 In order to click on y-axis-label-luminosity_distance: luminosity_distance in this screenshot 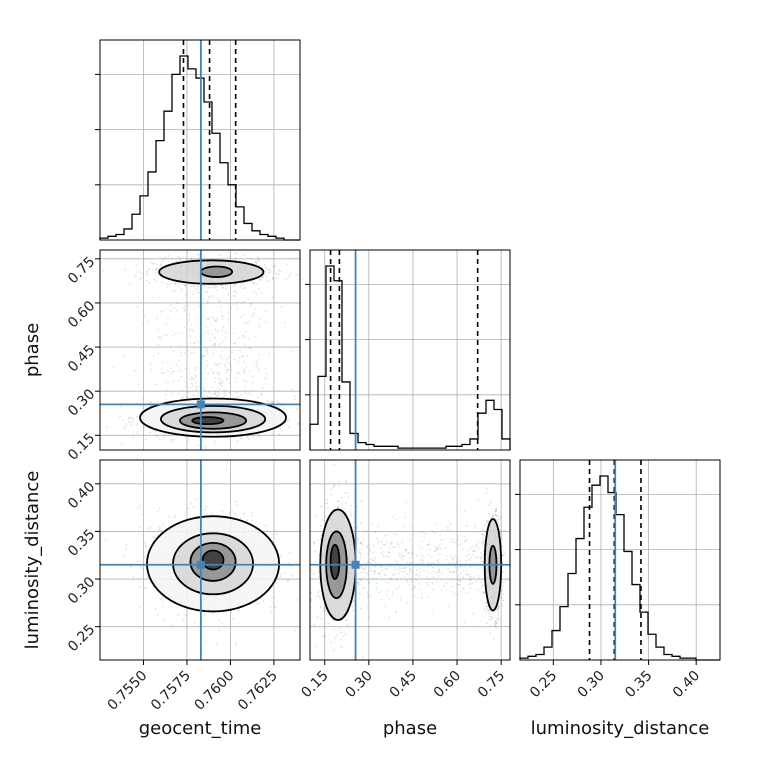, I will do `click(32, 560)`.